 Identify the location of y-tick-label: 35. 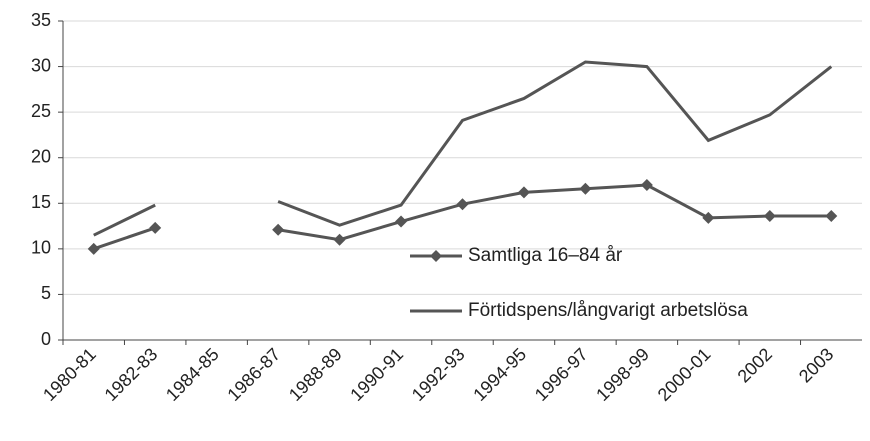
(41, 20).